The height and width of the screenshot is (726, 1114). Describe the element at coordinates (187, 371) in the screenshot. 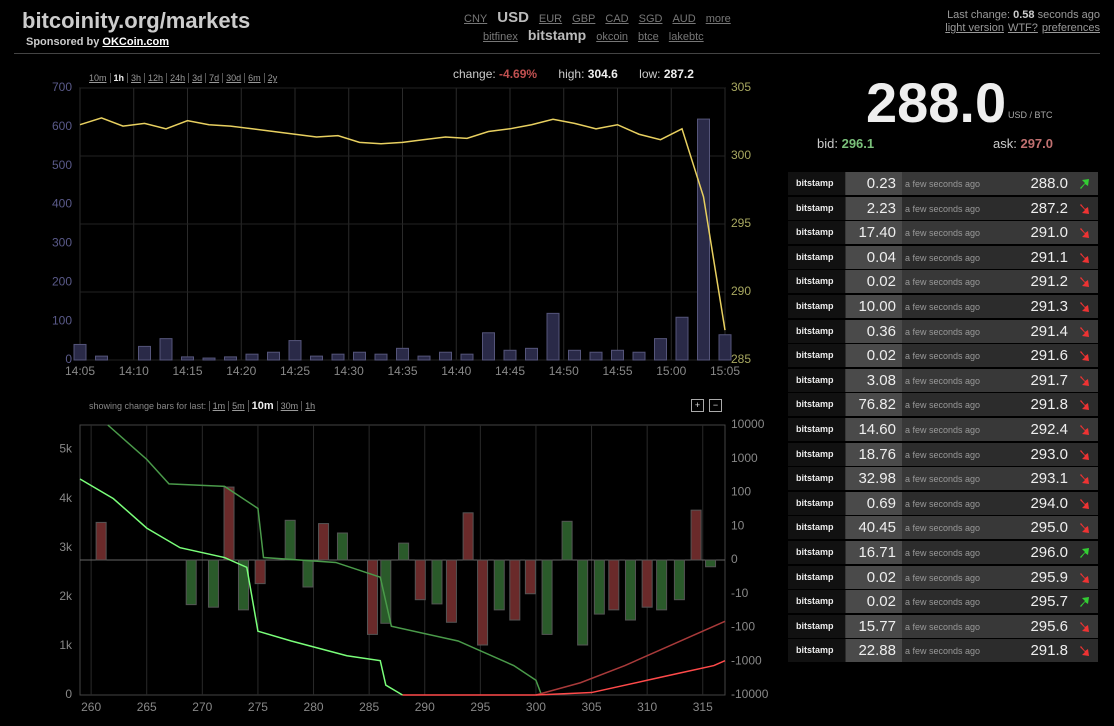

I see `x-tick-label: 14:15` at that location.